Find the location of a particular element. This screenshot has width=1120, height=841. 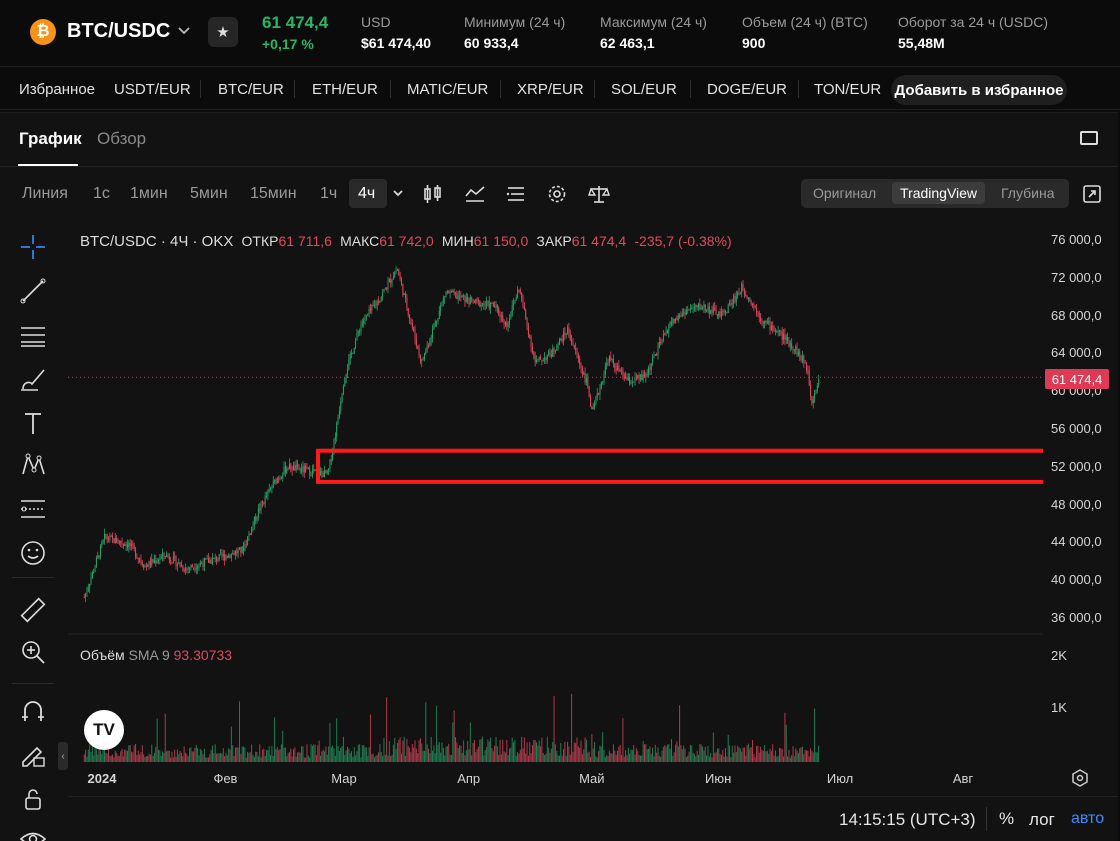

percent-scale-button: % is located at coordinates (1007, 818).